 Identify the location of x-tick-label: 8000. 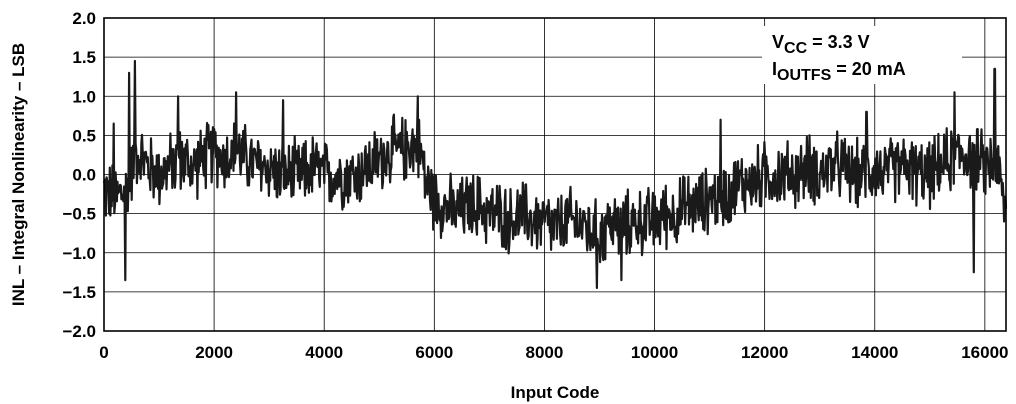
(545, 352).